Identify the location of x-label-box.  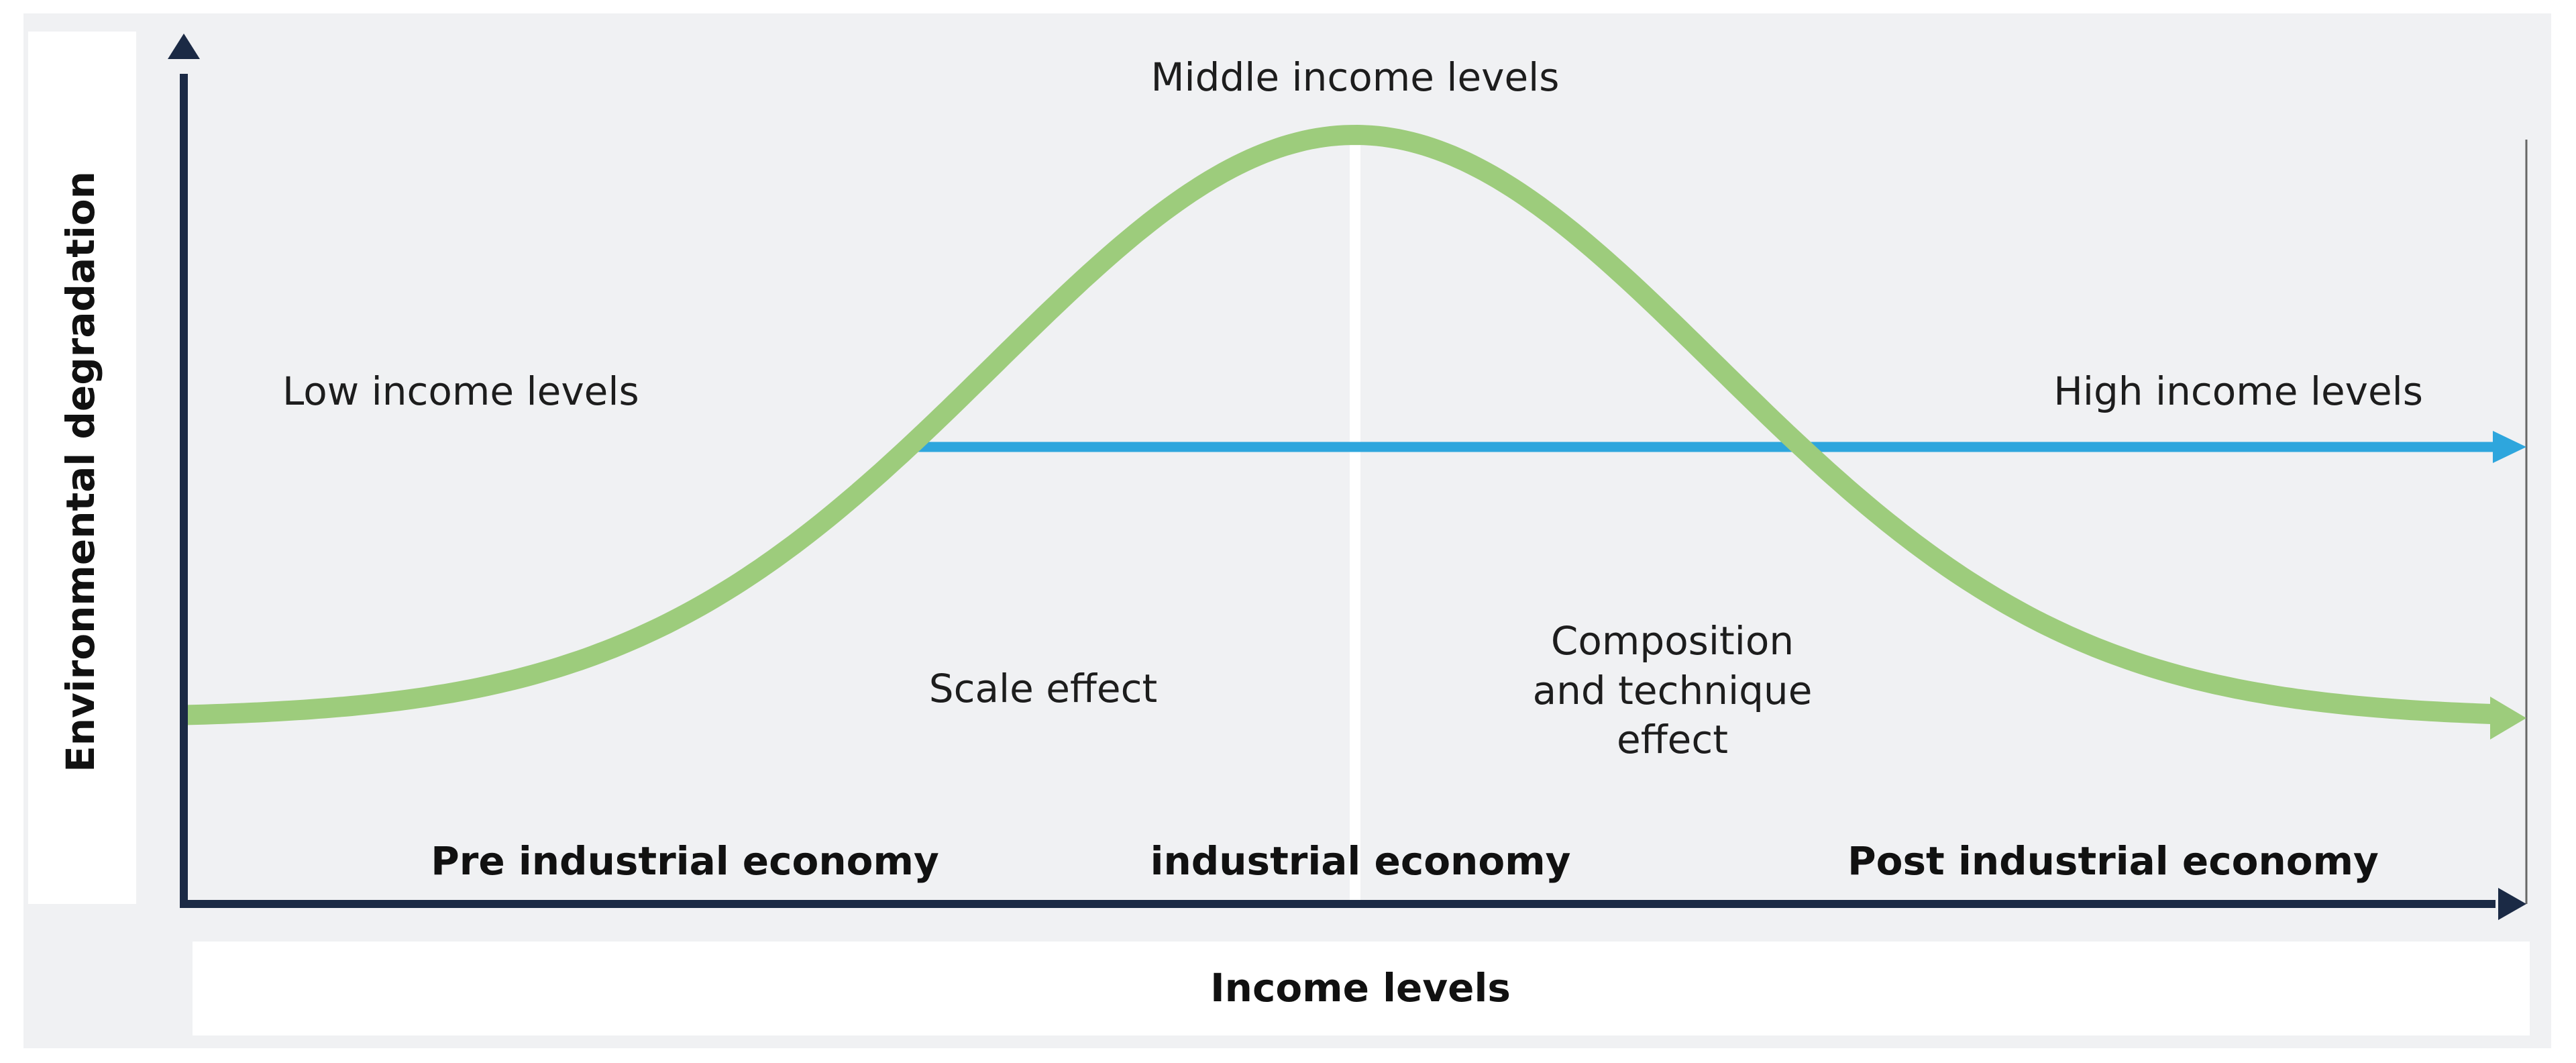
(1361, 988).